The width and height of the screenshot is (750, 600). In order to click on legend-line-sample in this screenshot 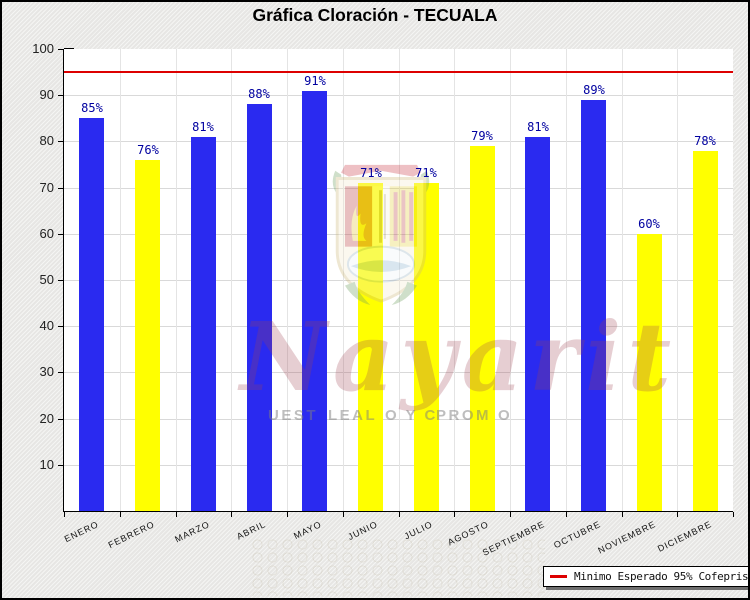, I will do `click(558, 576)`.